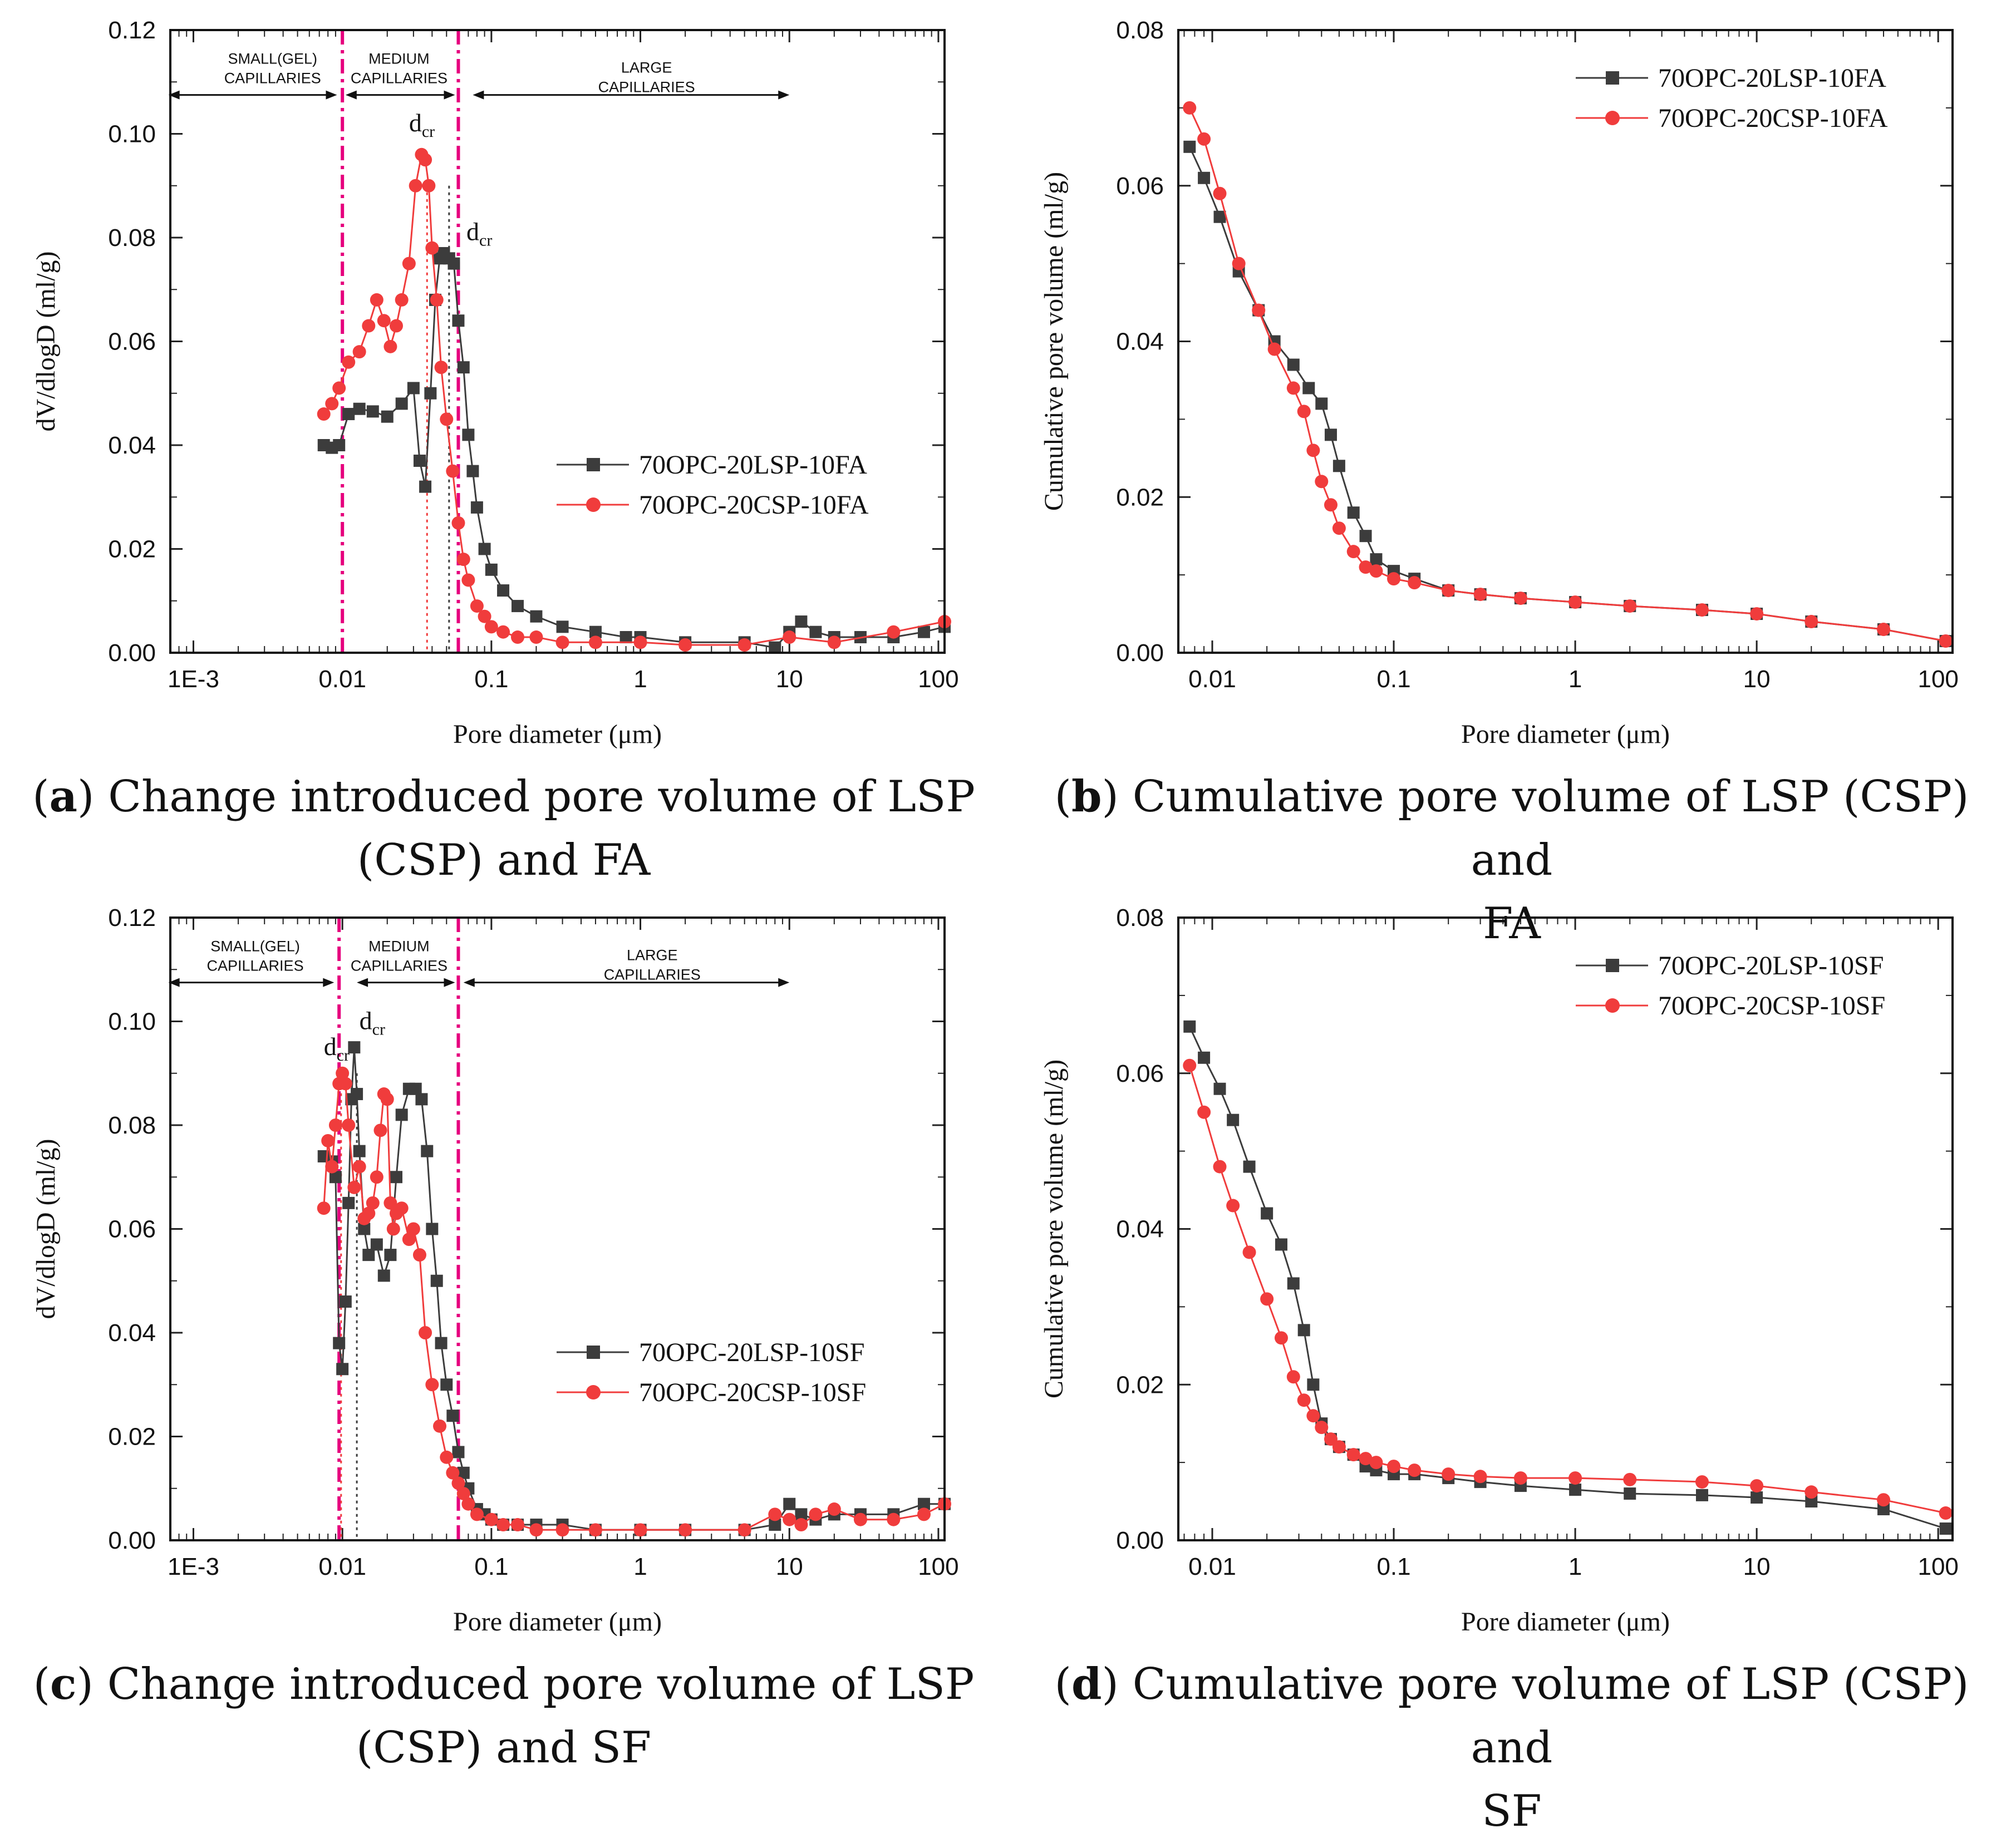 The width and height of the screenshot is (2016, 1843). Describe the element at coordinates (132, 653) in the screenshot. I see `y-tick-label: 0.00` at that location.